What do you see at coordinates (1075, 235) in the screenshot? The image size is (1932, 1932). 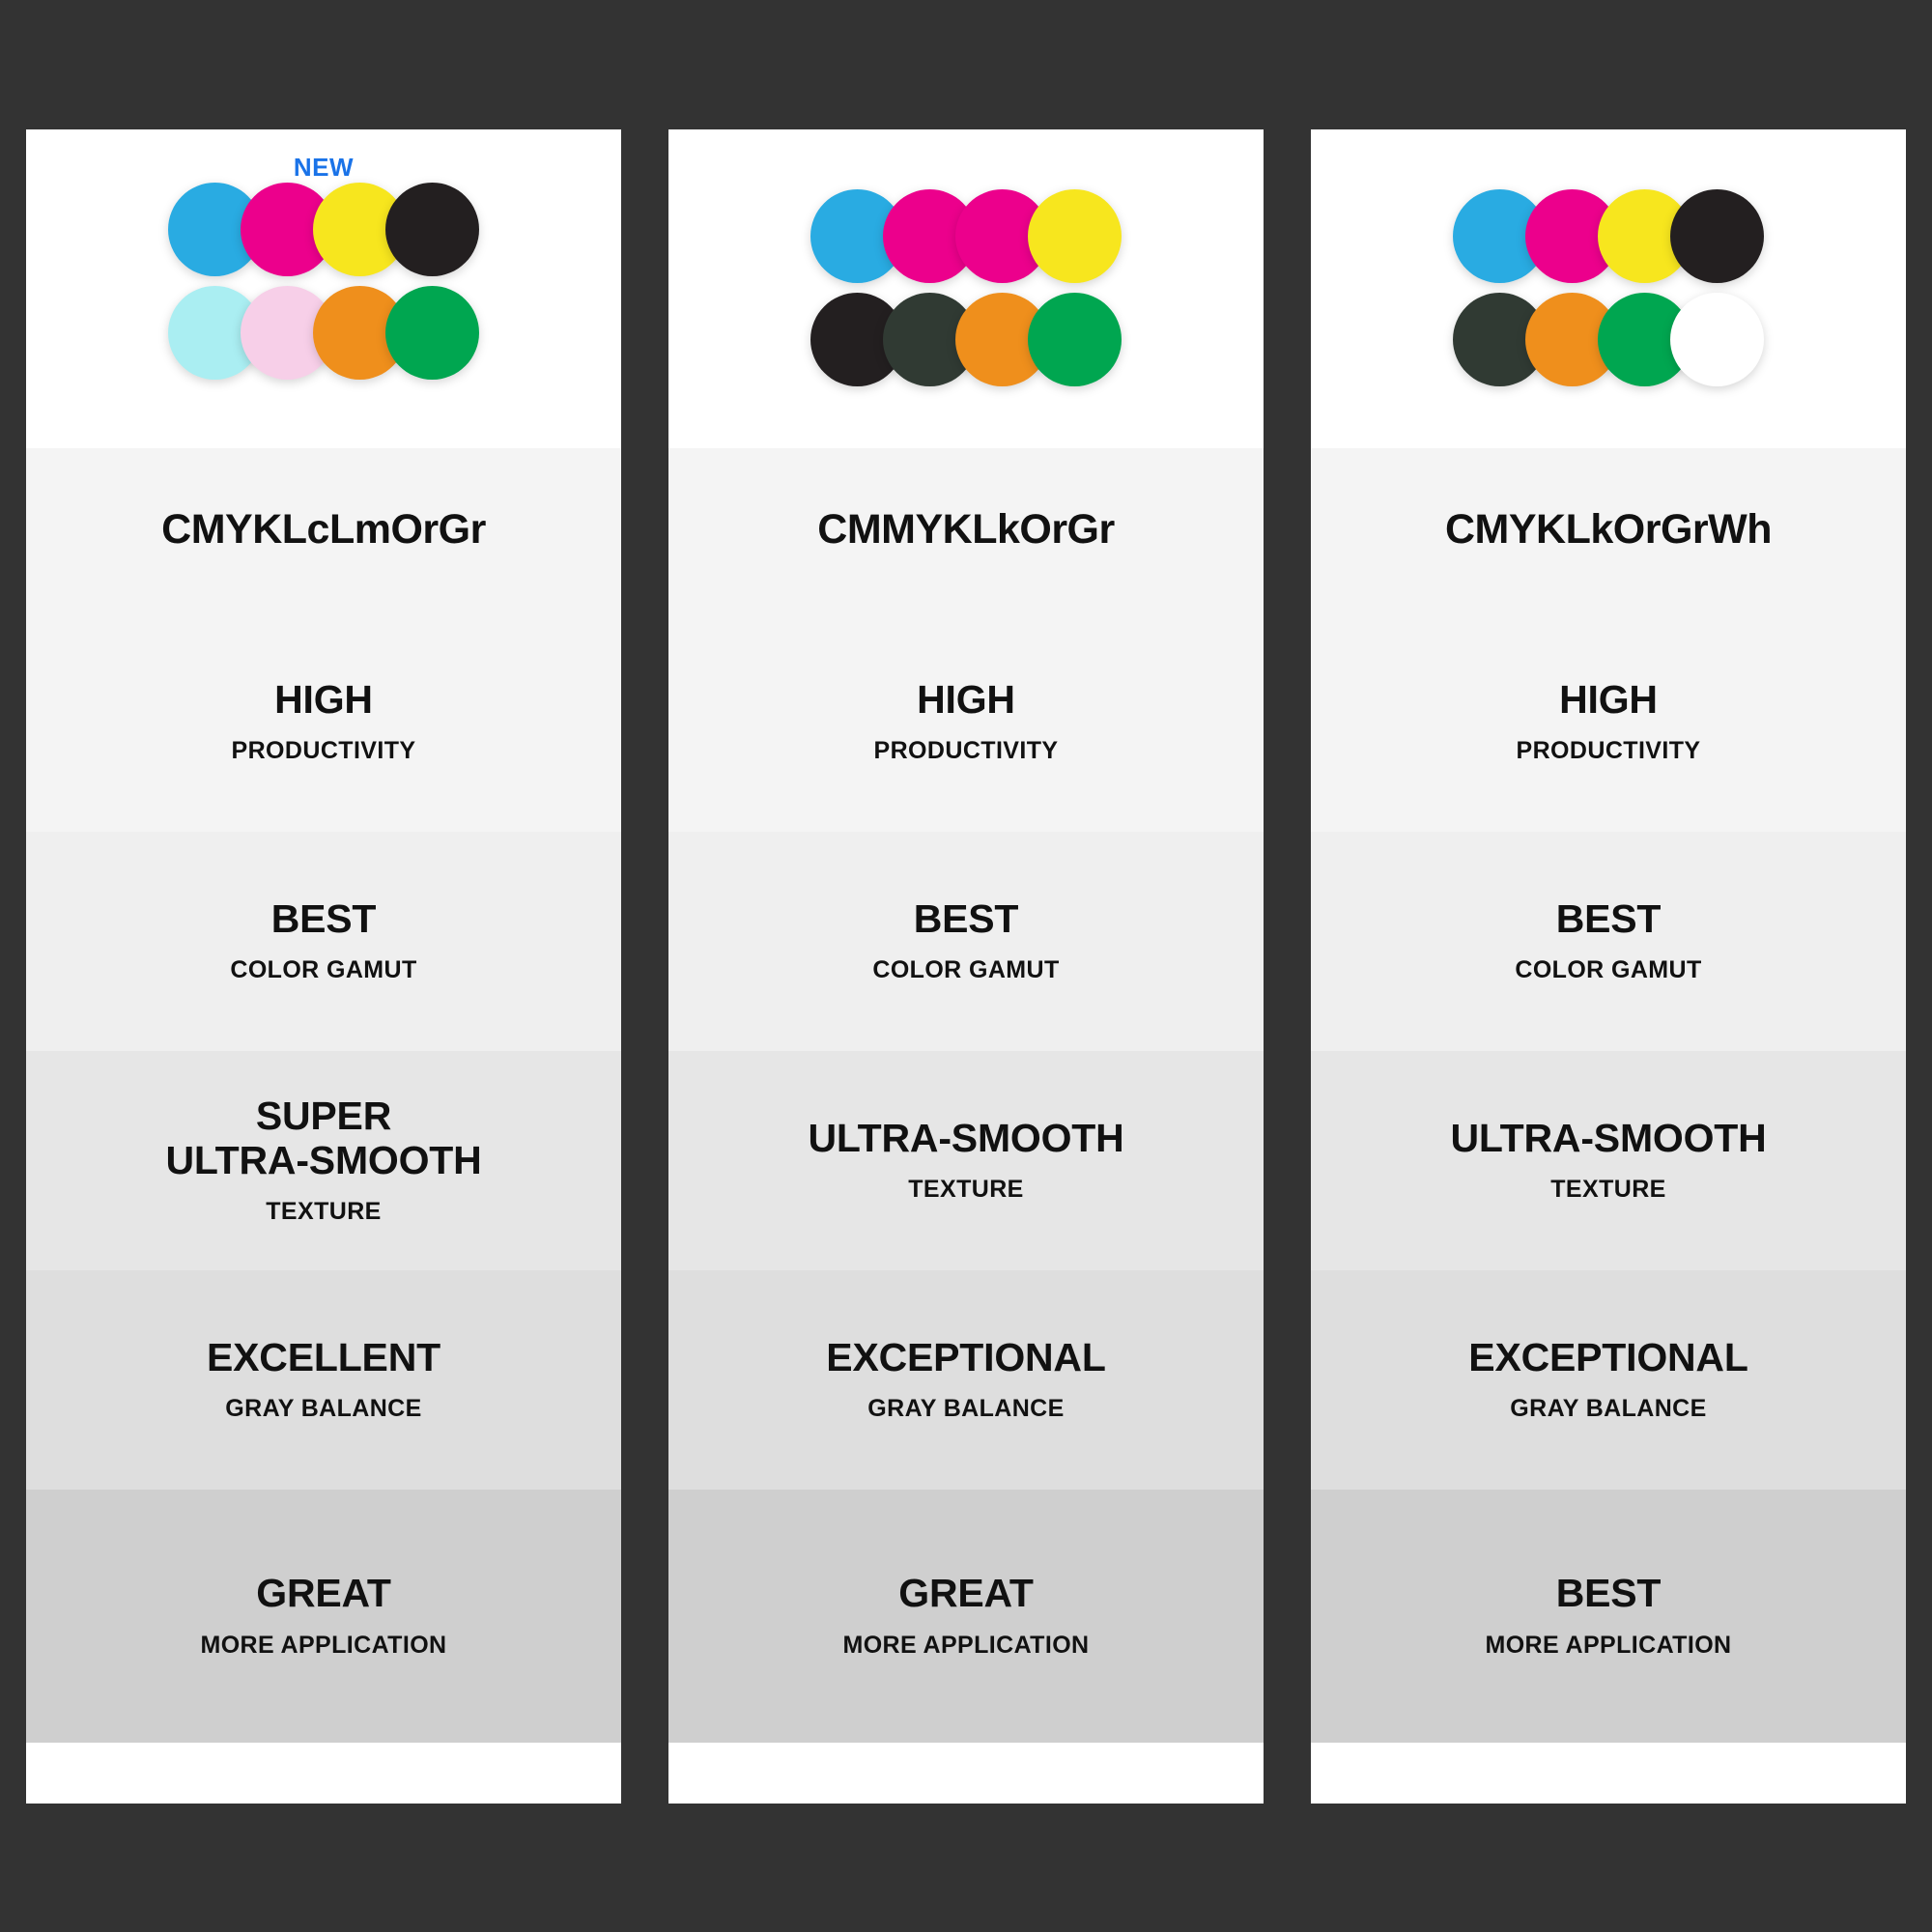 I see `ink-dot-yellow-icon` at bounding box center [1075, 235].